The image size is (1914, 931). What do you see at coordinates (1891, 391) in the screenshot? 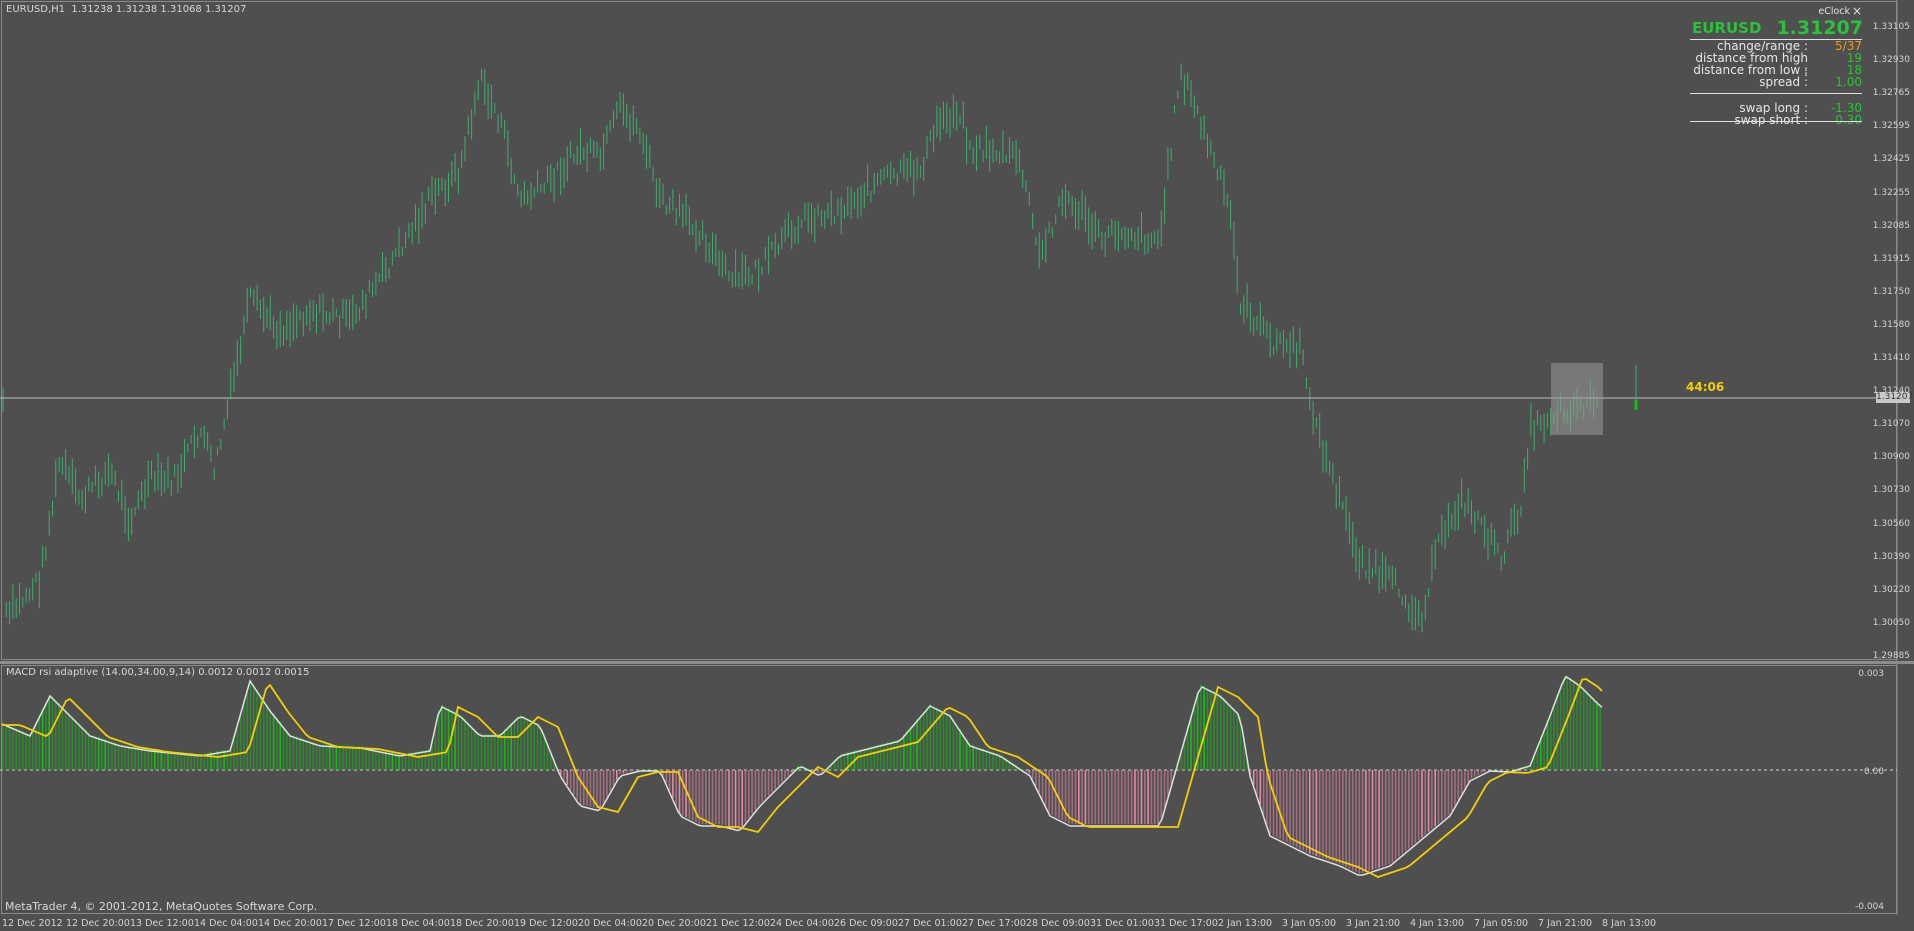
I see `price-axis-label: 1.31240` at bounding box center [1891, 391].